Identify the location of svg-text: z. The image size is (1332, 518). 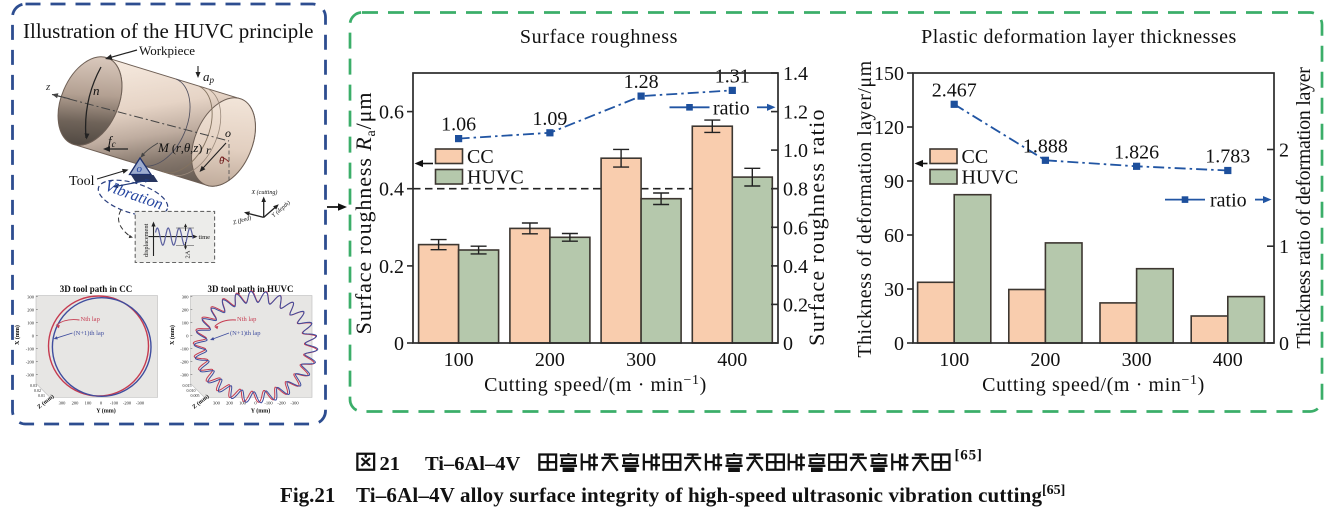
(48, 87).